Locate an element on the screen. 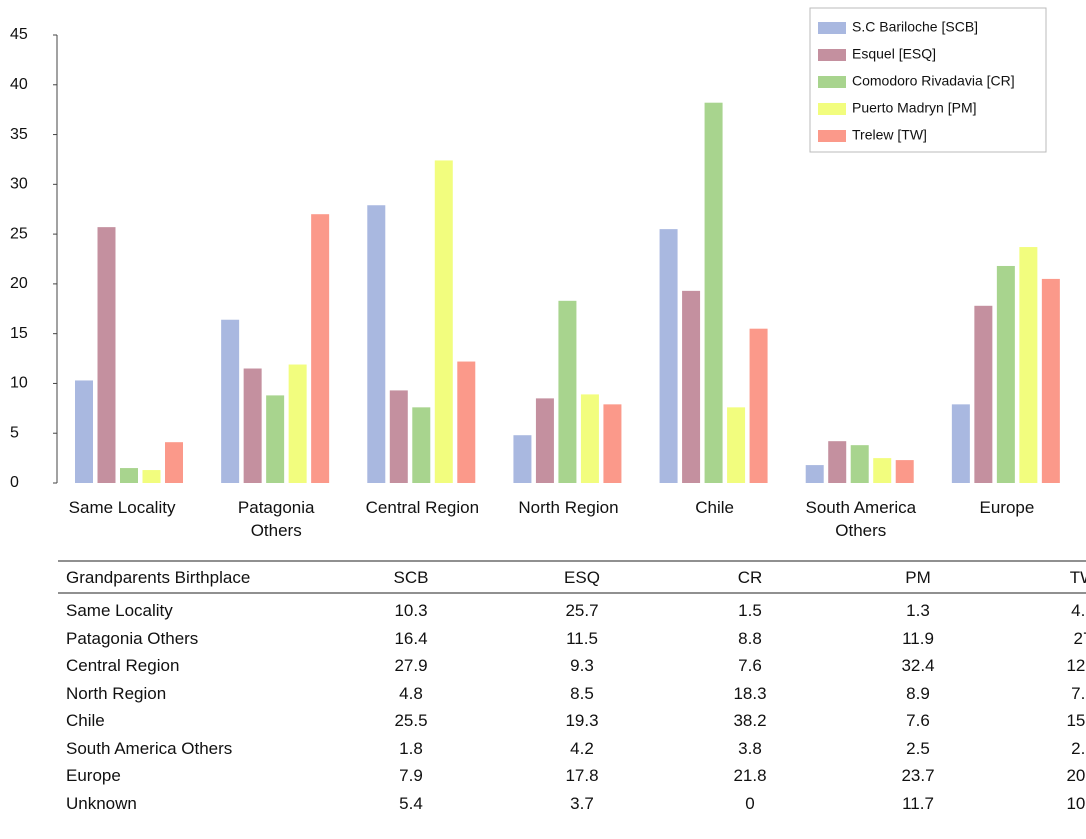  table-header-cell: Grandparents Birthplace is located at coordinates (158, 577).